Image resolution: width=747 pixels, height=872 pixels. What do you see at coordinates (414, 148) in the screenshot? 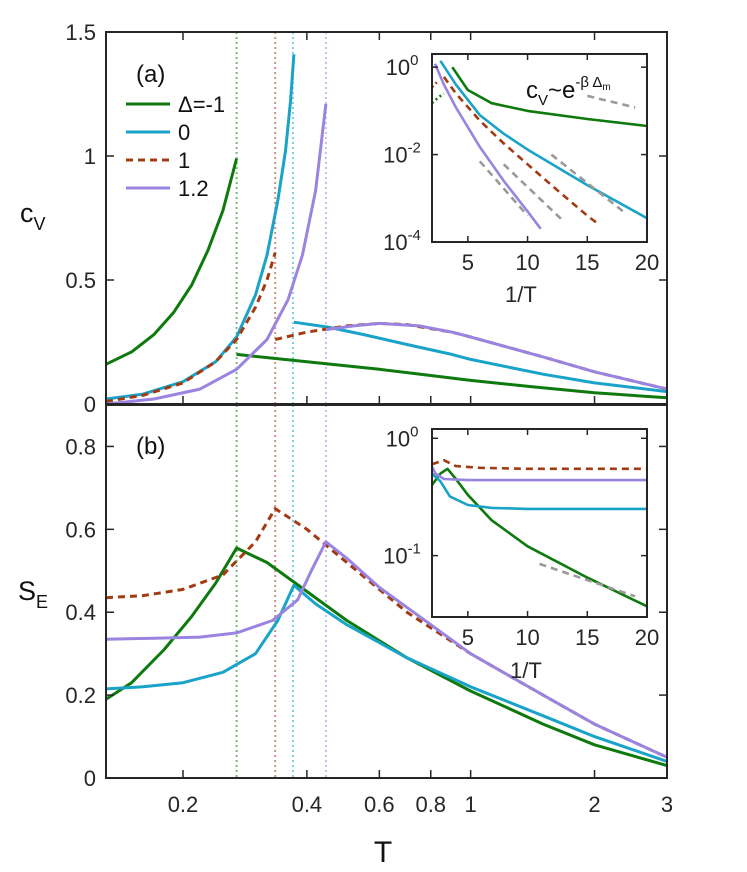
I see `panel-a-inset-y-tick-exp: -2` at bounding box center [414, 148].